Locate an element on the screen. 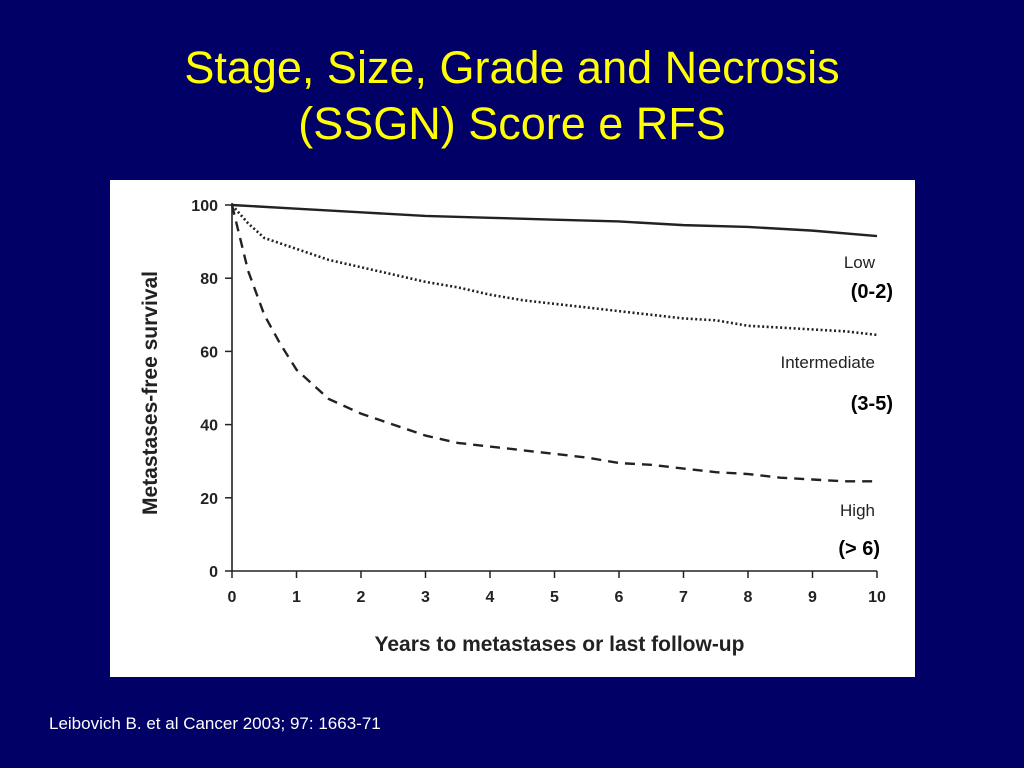 Image resolution: width=1024 pixels, height=768 pixels. y-axis-title: Metastases-free survival is located at coordinates (150, 393).